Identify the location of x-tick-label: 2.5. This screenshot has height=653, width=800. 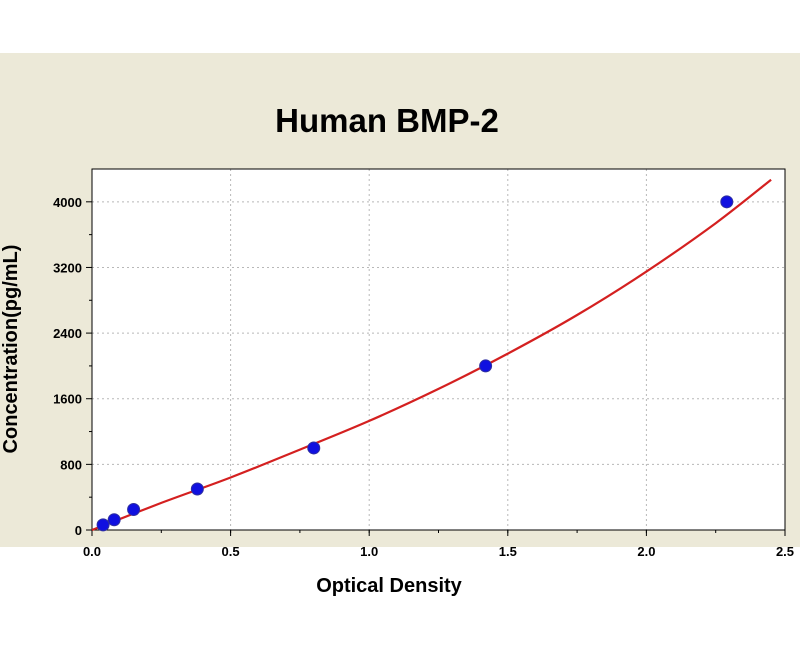
(785, 551).